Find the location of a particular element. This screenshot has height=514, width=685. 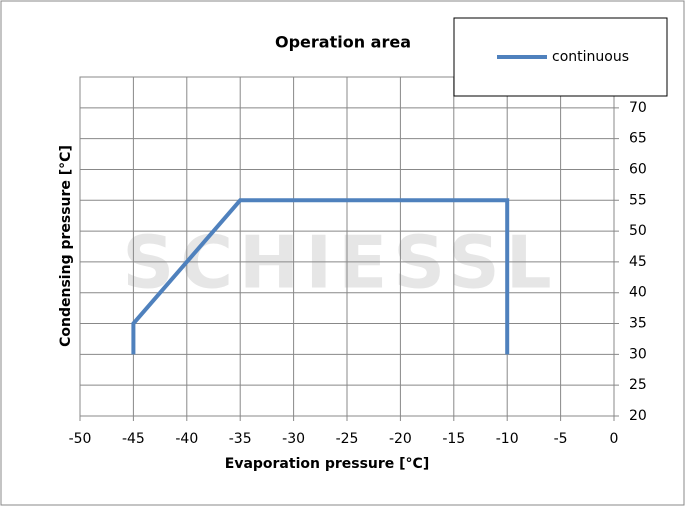

y-tick-label: 55 is located at coordinates (638, 200).